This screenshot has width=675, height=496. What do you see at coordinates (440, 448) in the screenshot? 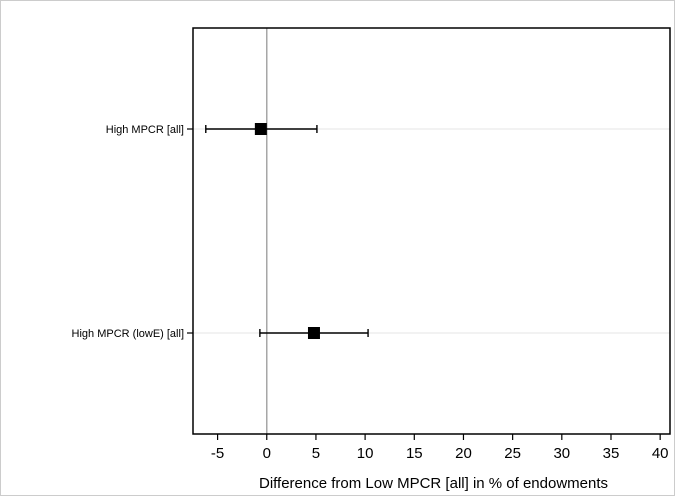
I see `x-axis: -5 0 5 10 15 20 25 30 35 40` at bounding box center [440, 448].